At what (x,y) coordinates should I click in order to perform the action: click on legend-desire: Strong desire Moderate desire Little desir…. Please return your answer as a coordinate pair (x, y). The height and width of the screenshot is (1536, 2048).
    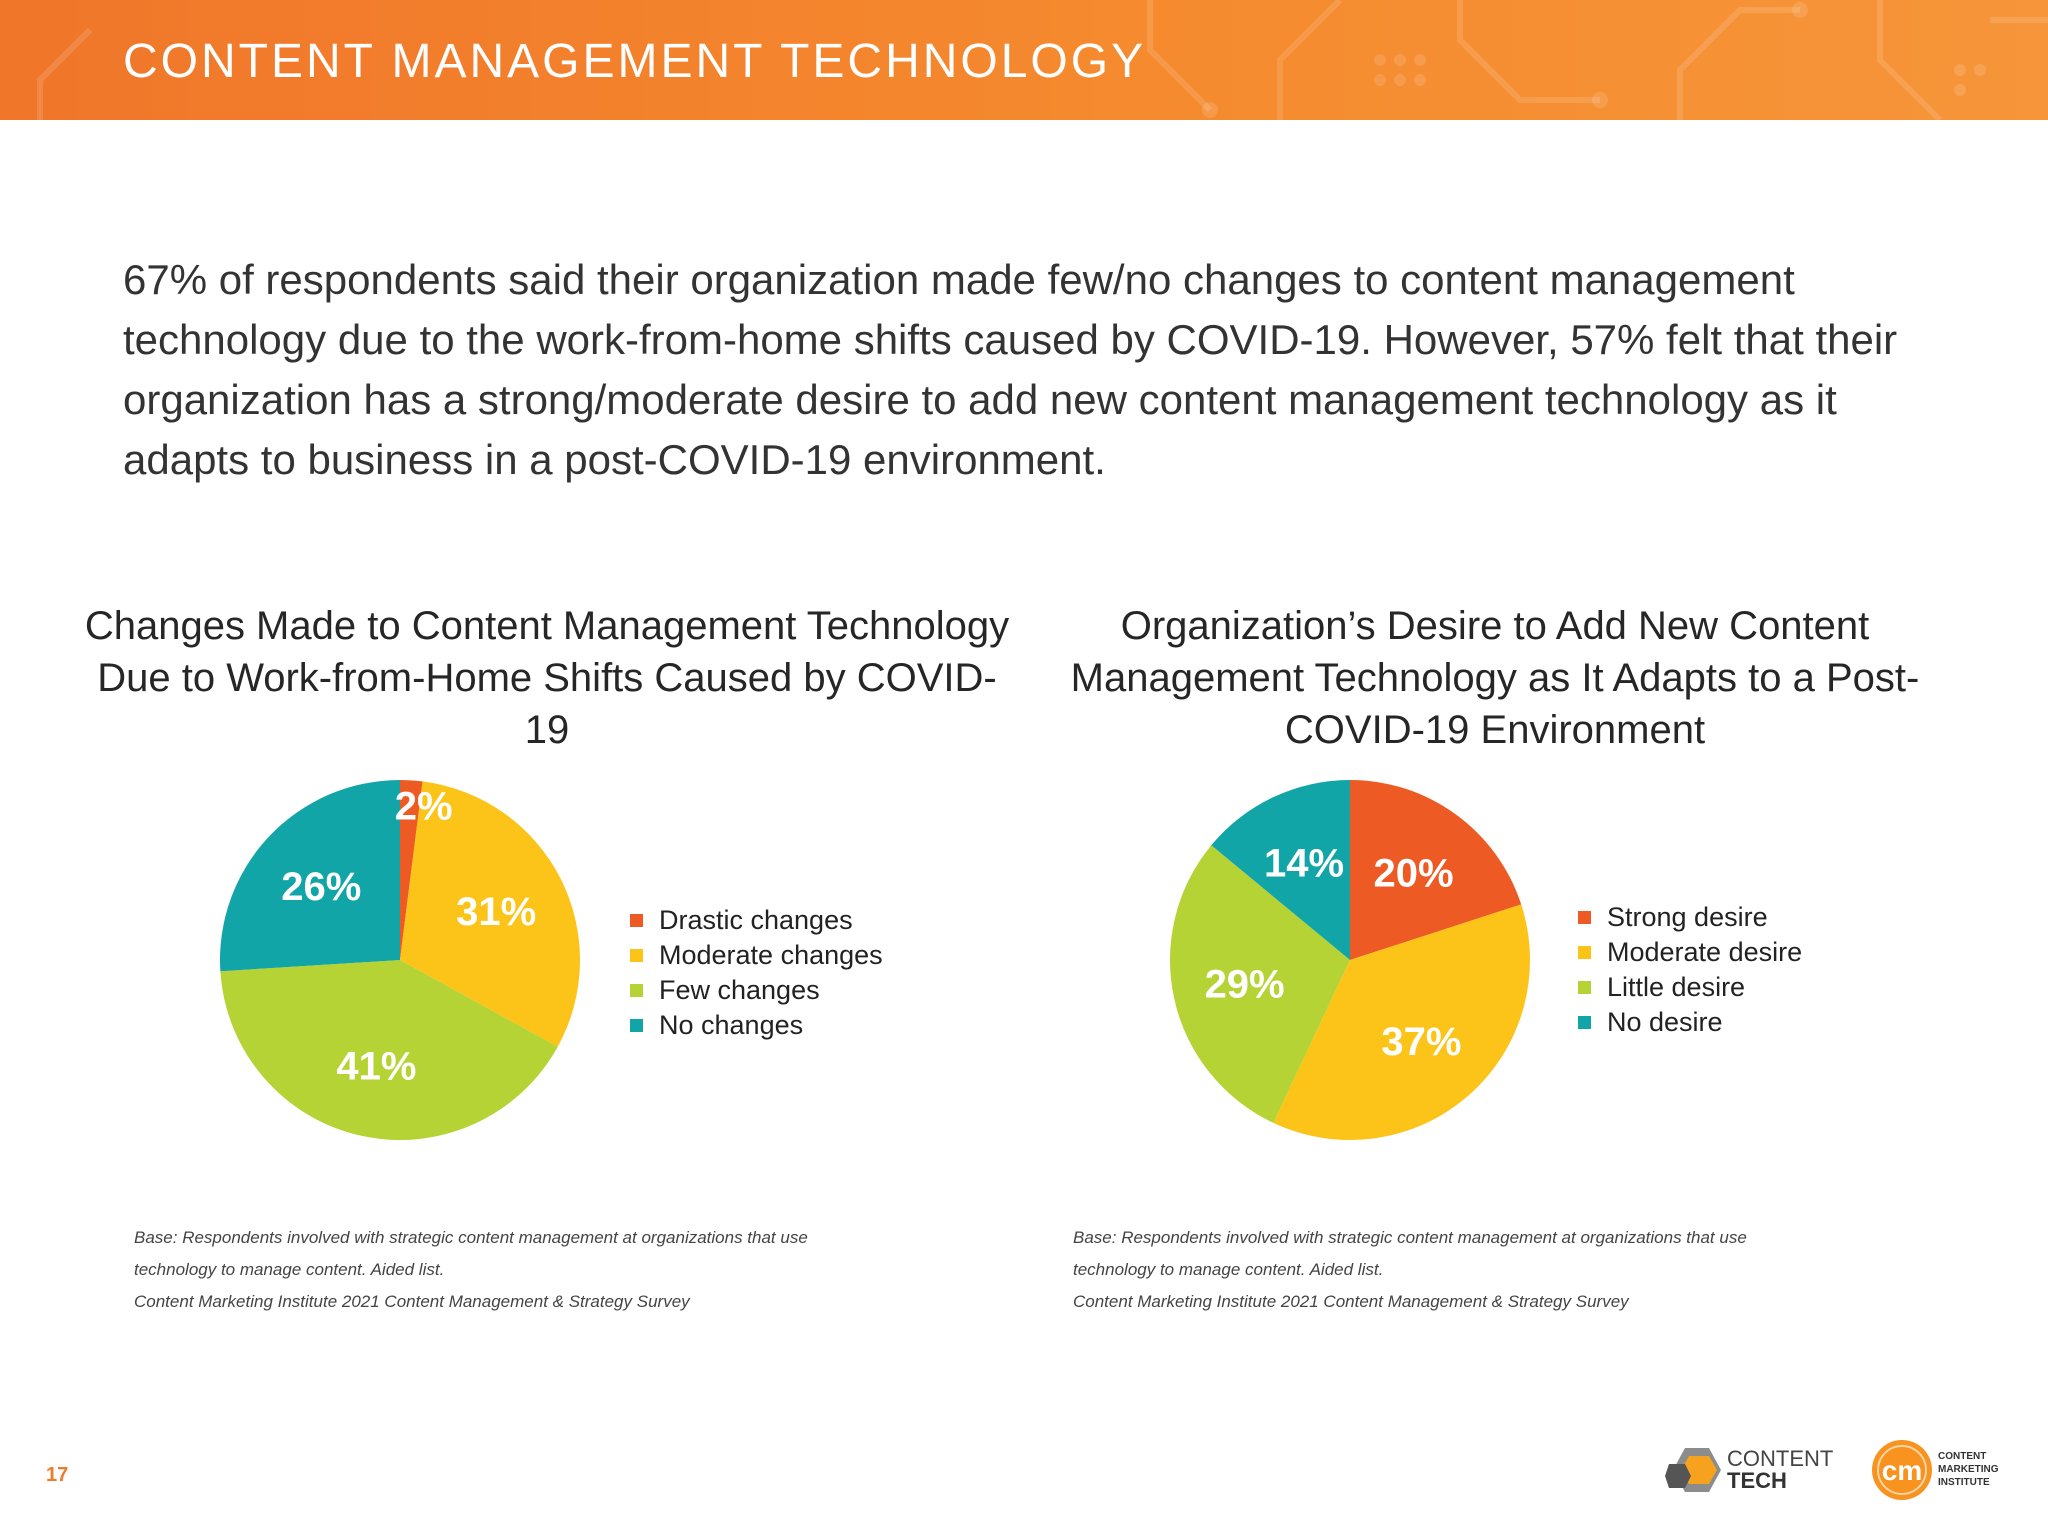
    Looking at the image, I should click on (1690, 970).